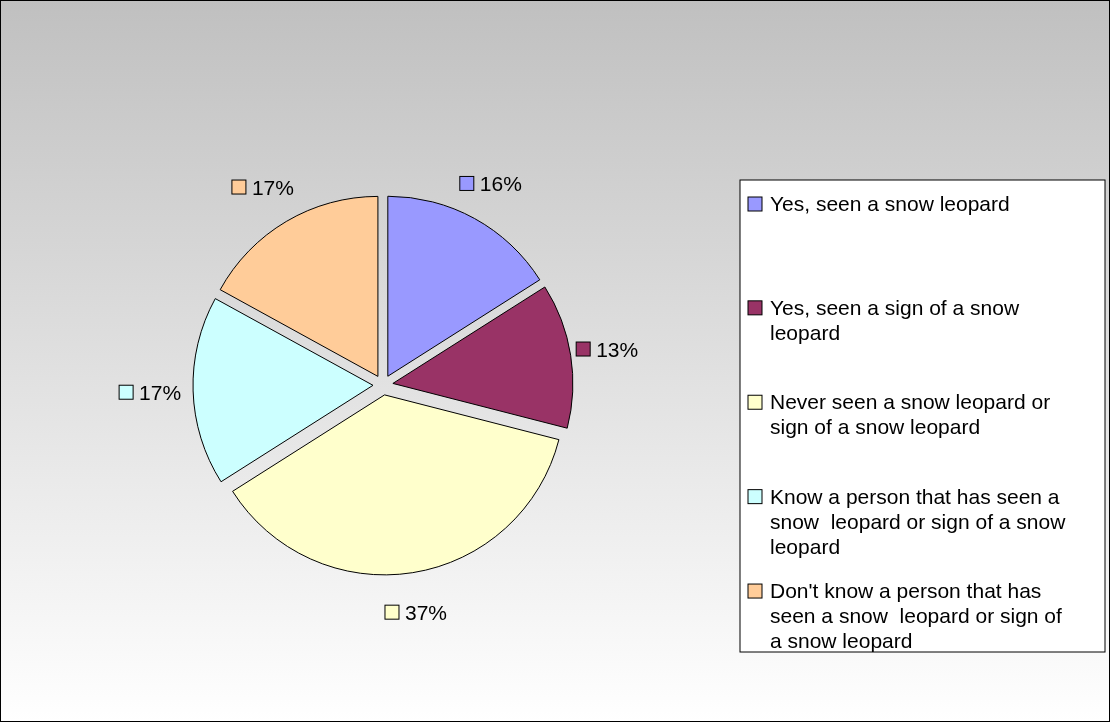  Describe the element at coordinates (910, 414) in the screenshot. I see `legend-label: Never seen a snow leopard or sign of a snow leopard` at that location.